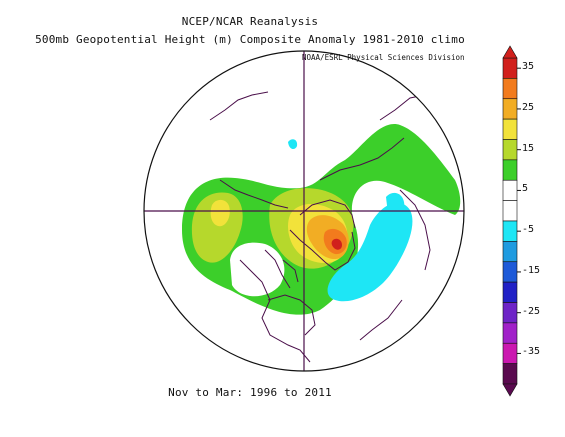 This screenshot has width=565, height=437. What do you see at coordinates (531, 311) in the screenshot?
I see `colorbar-tick-label: -25` at bounding box center [531, 311].